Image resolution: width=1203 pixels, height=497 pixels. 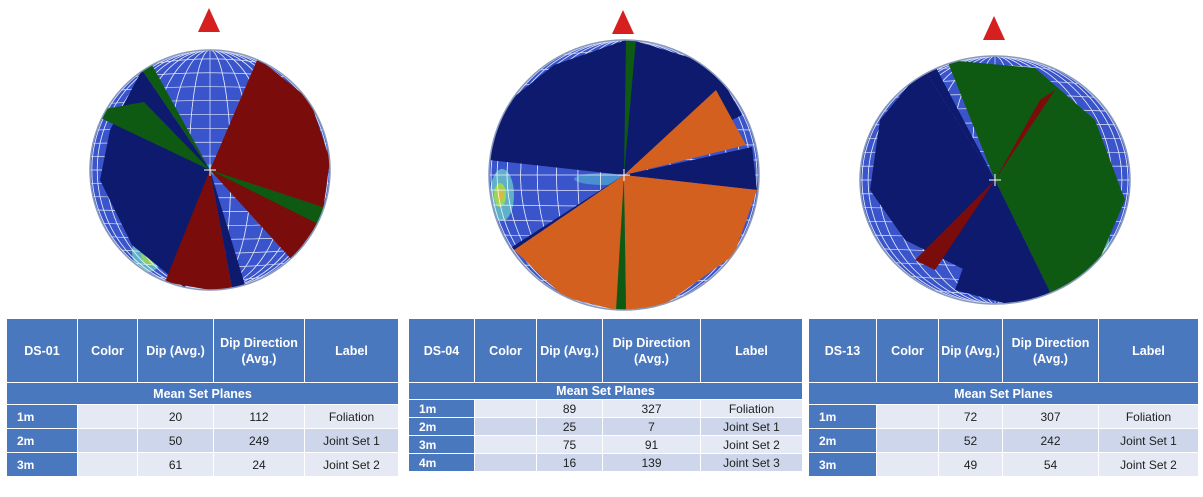 What do you see at coordinates (651, 444) in the screenshot?
I see `dip-direction-cell: 91` at bounding box center [651, 444].